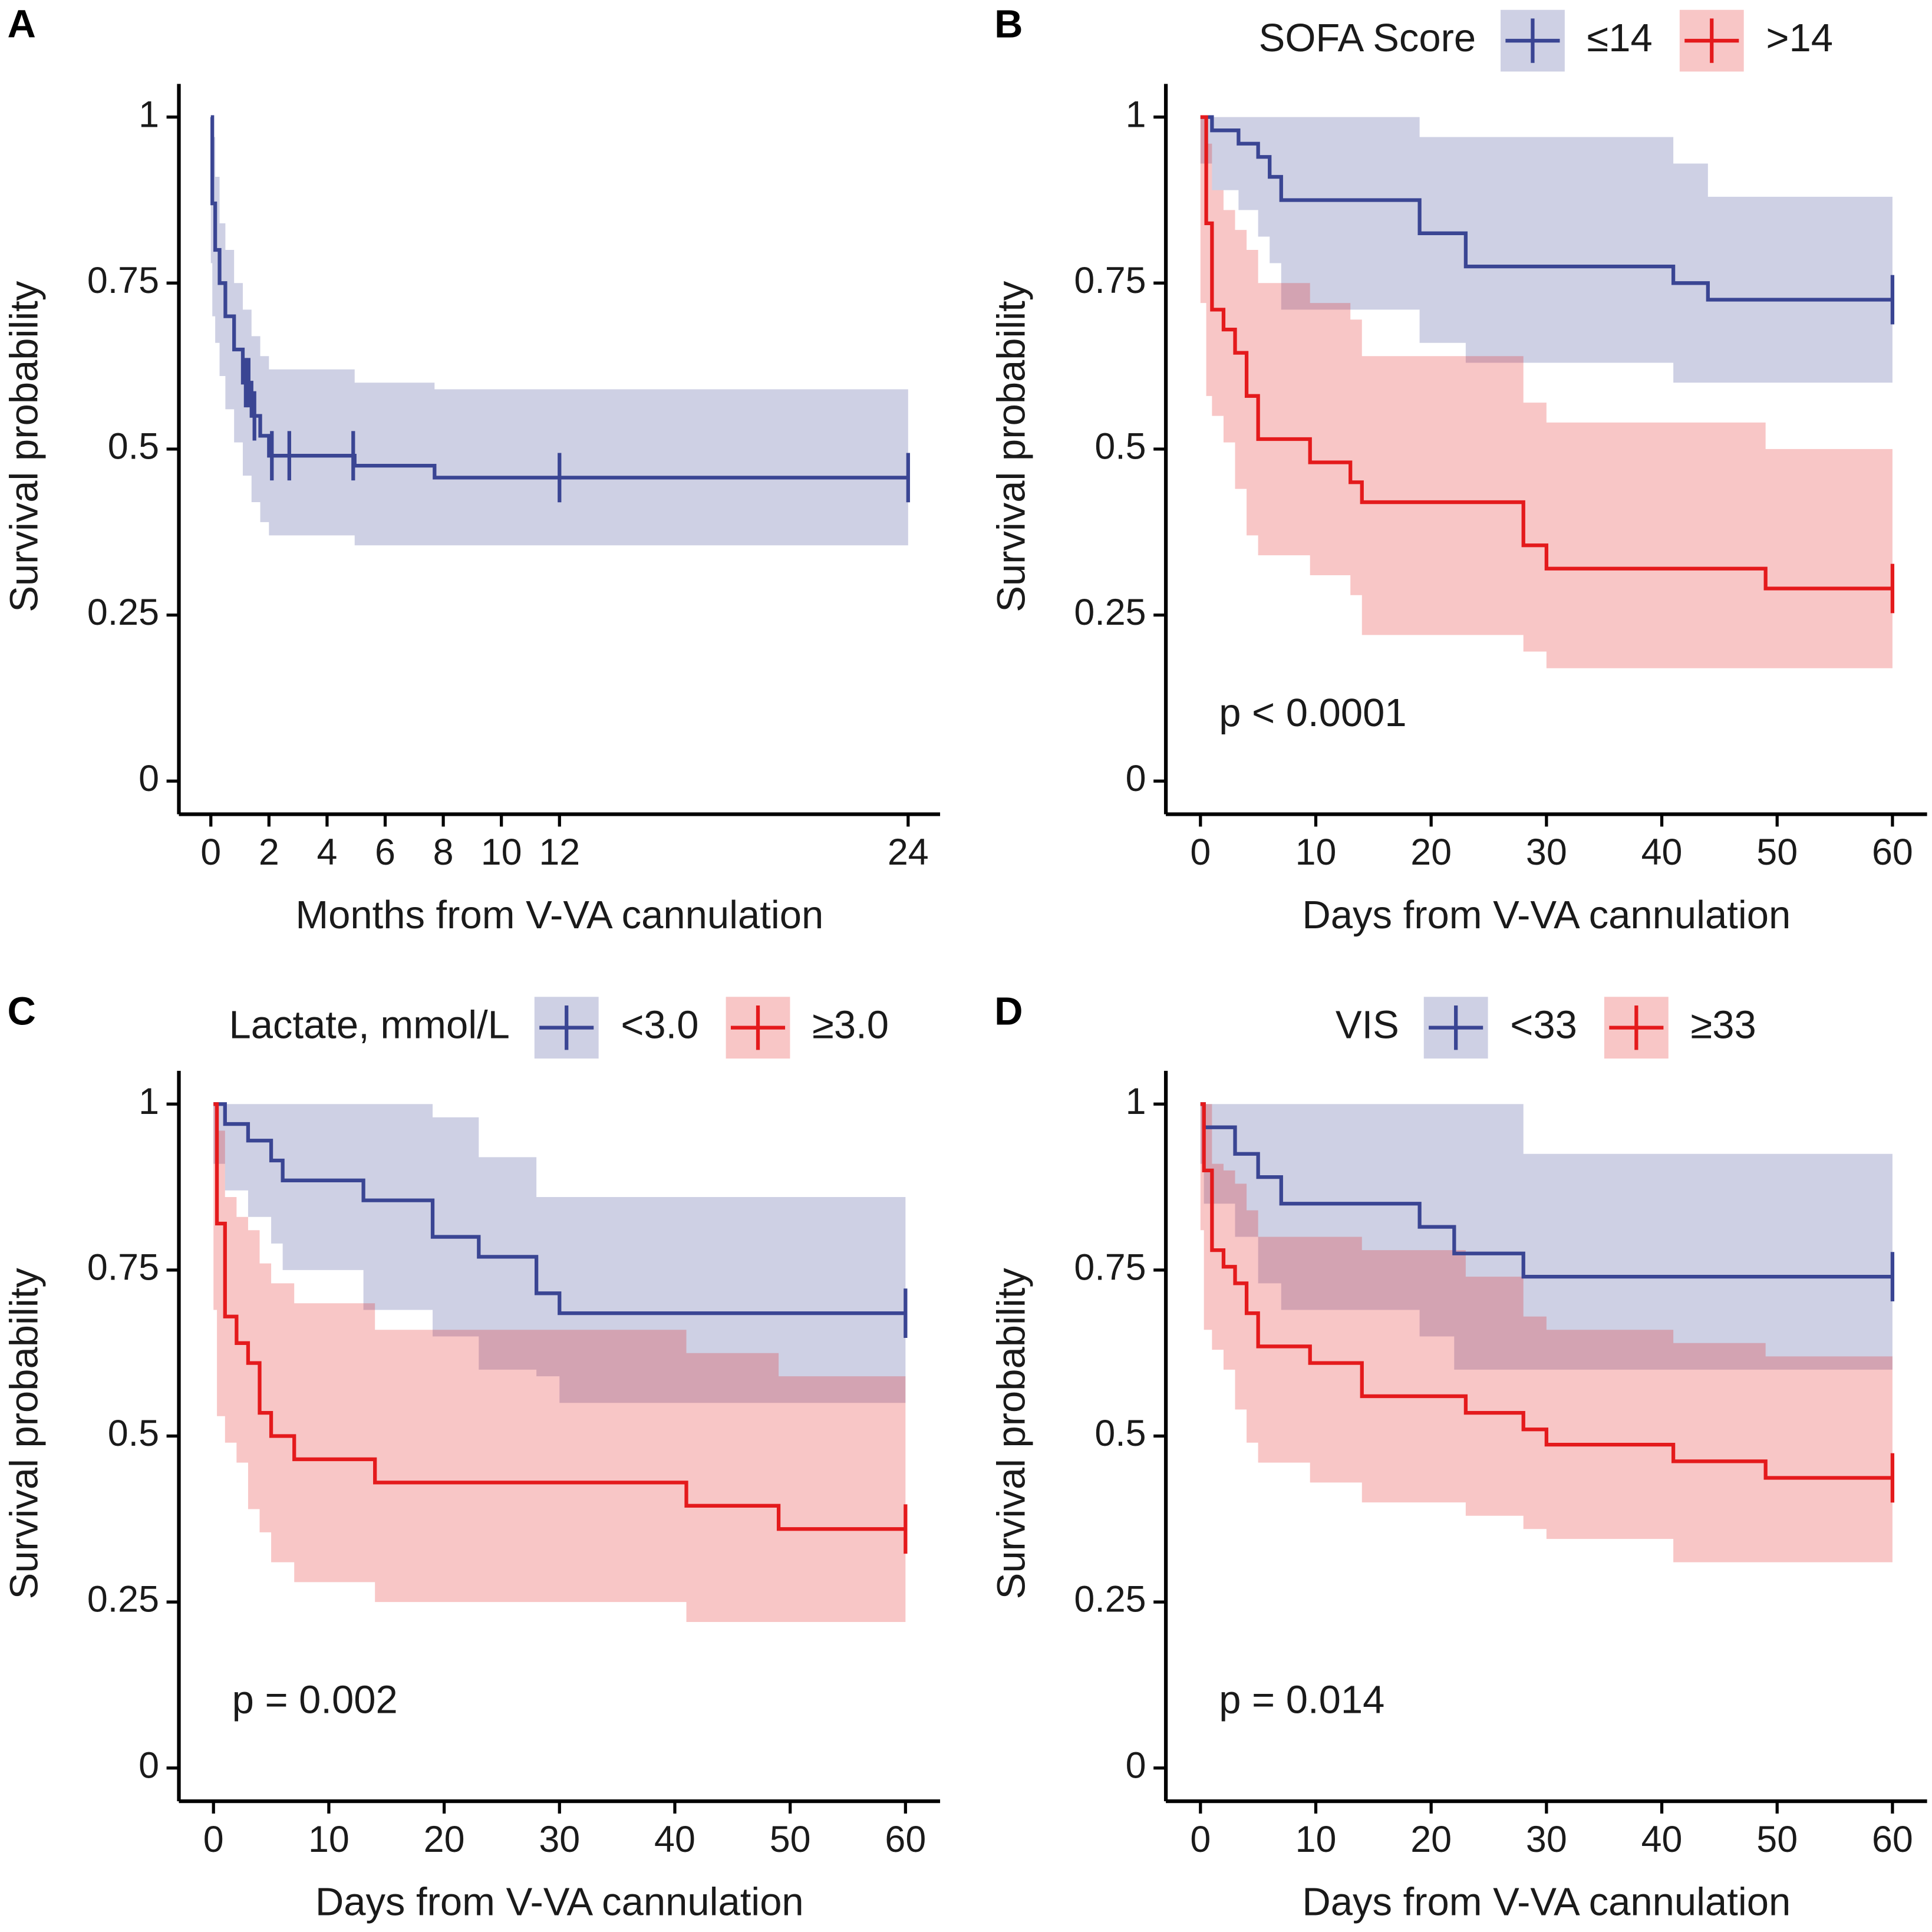 The image size is (1932, 1932). Describe the element at coordinates (559, 852) in the screenshot. I see `x-tick-label: 12` at that location.